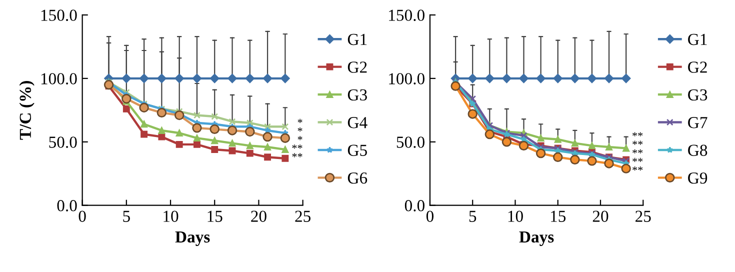 Image resolution: width=735 pixels, height=272 pixels. What do you see at coordinates (357, 150) in the screenshot?
I see `legend-label: G5` at bounding box center [357, 150].